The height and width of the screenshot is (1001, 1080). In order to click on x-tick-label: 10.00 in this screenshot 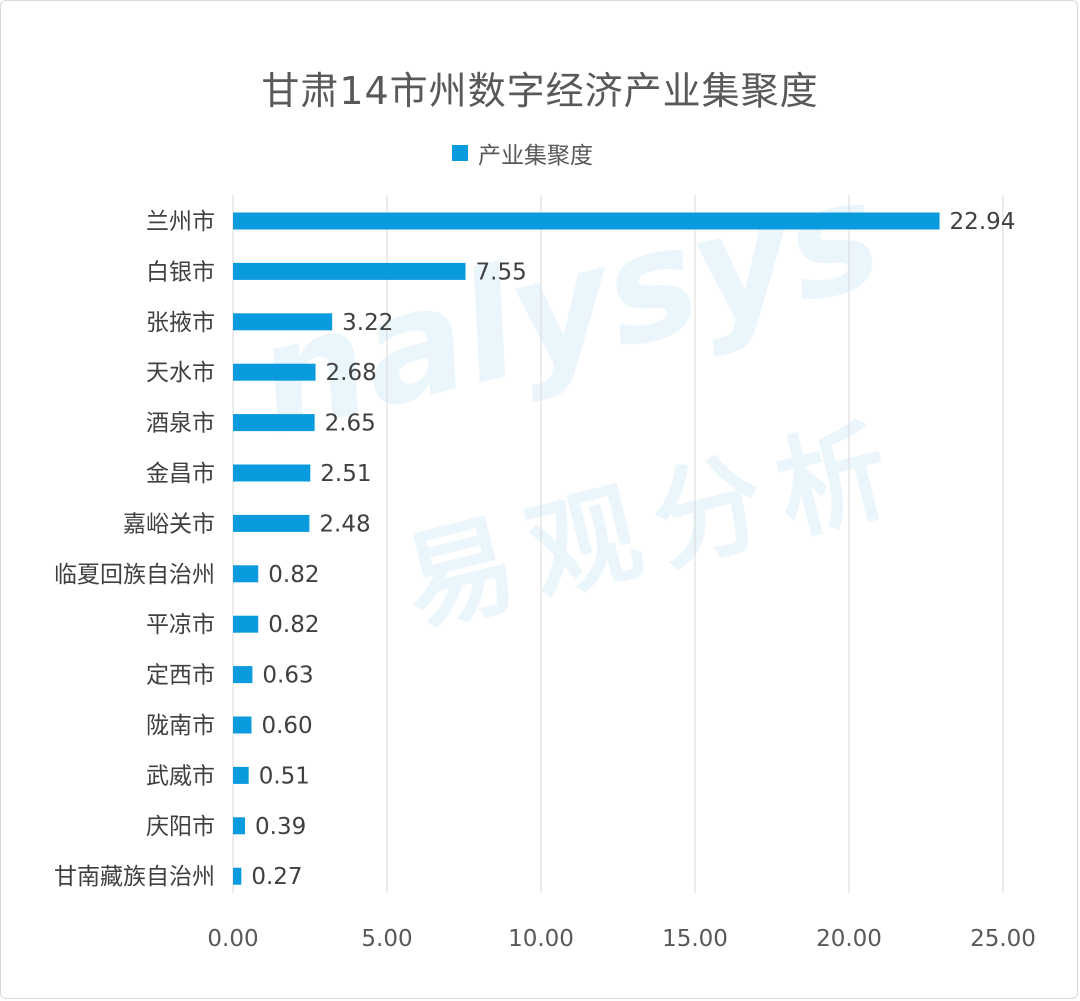, I will do `click(541, 939)`.